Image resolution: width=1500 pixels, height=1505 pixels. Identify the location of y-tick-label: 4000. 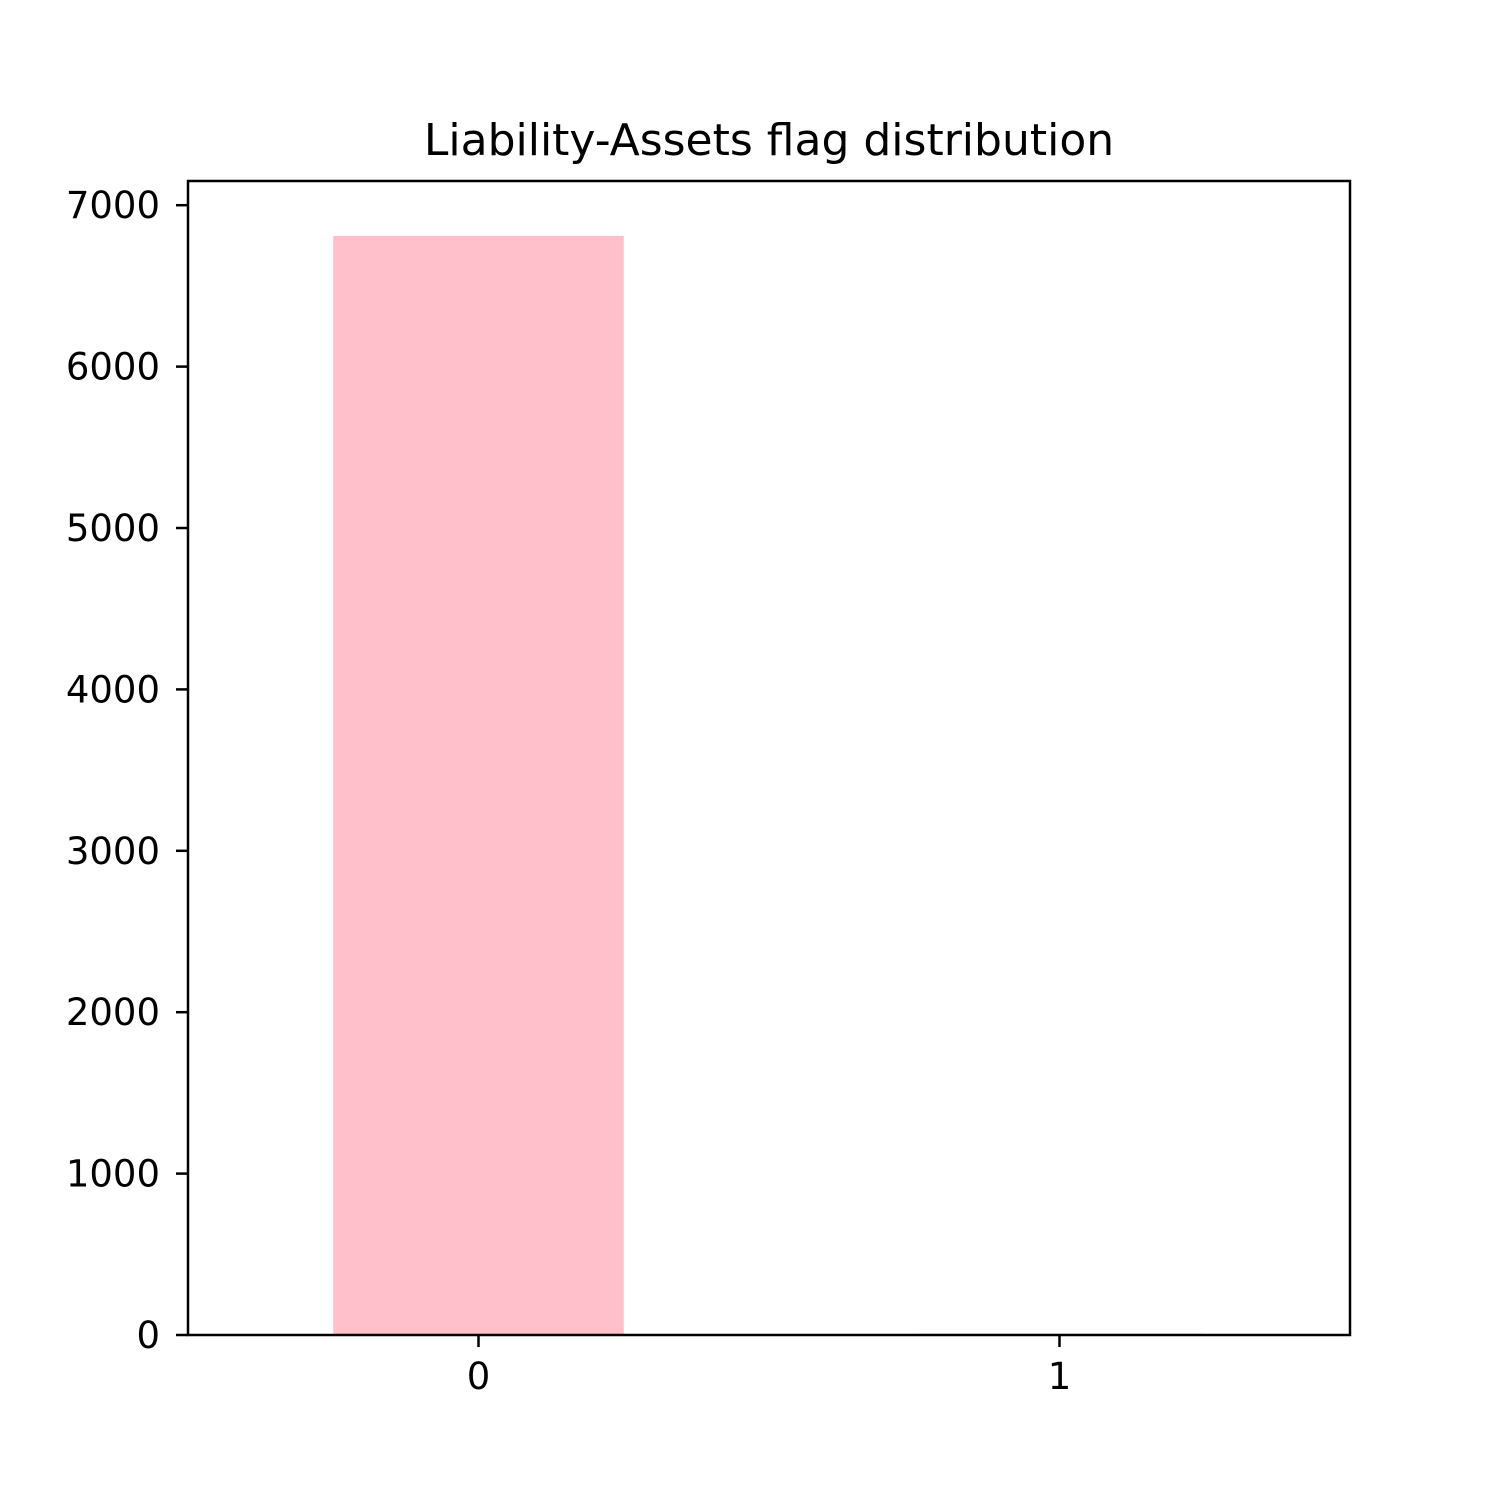
(113, 689).